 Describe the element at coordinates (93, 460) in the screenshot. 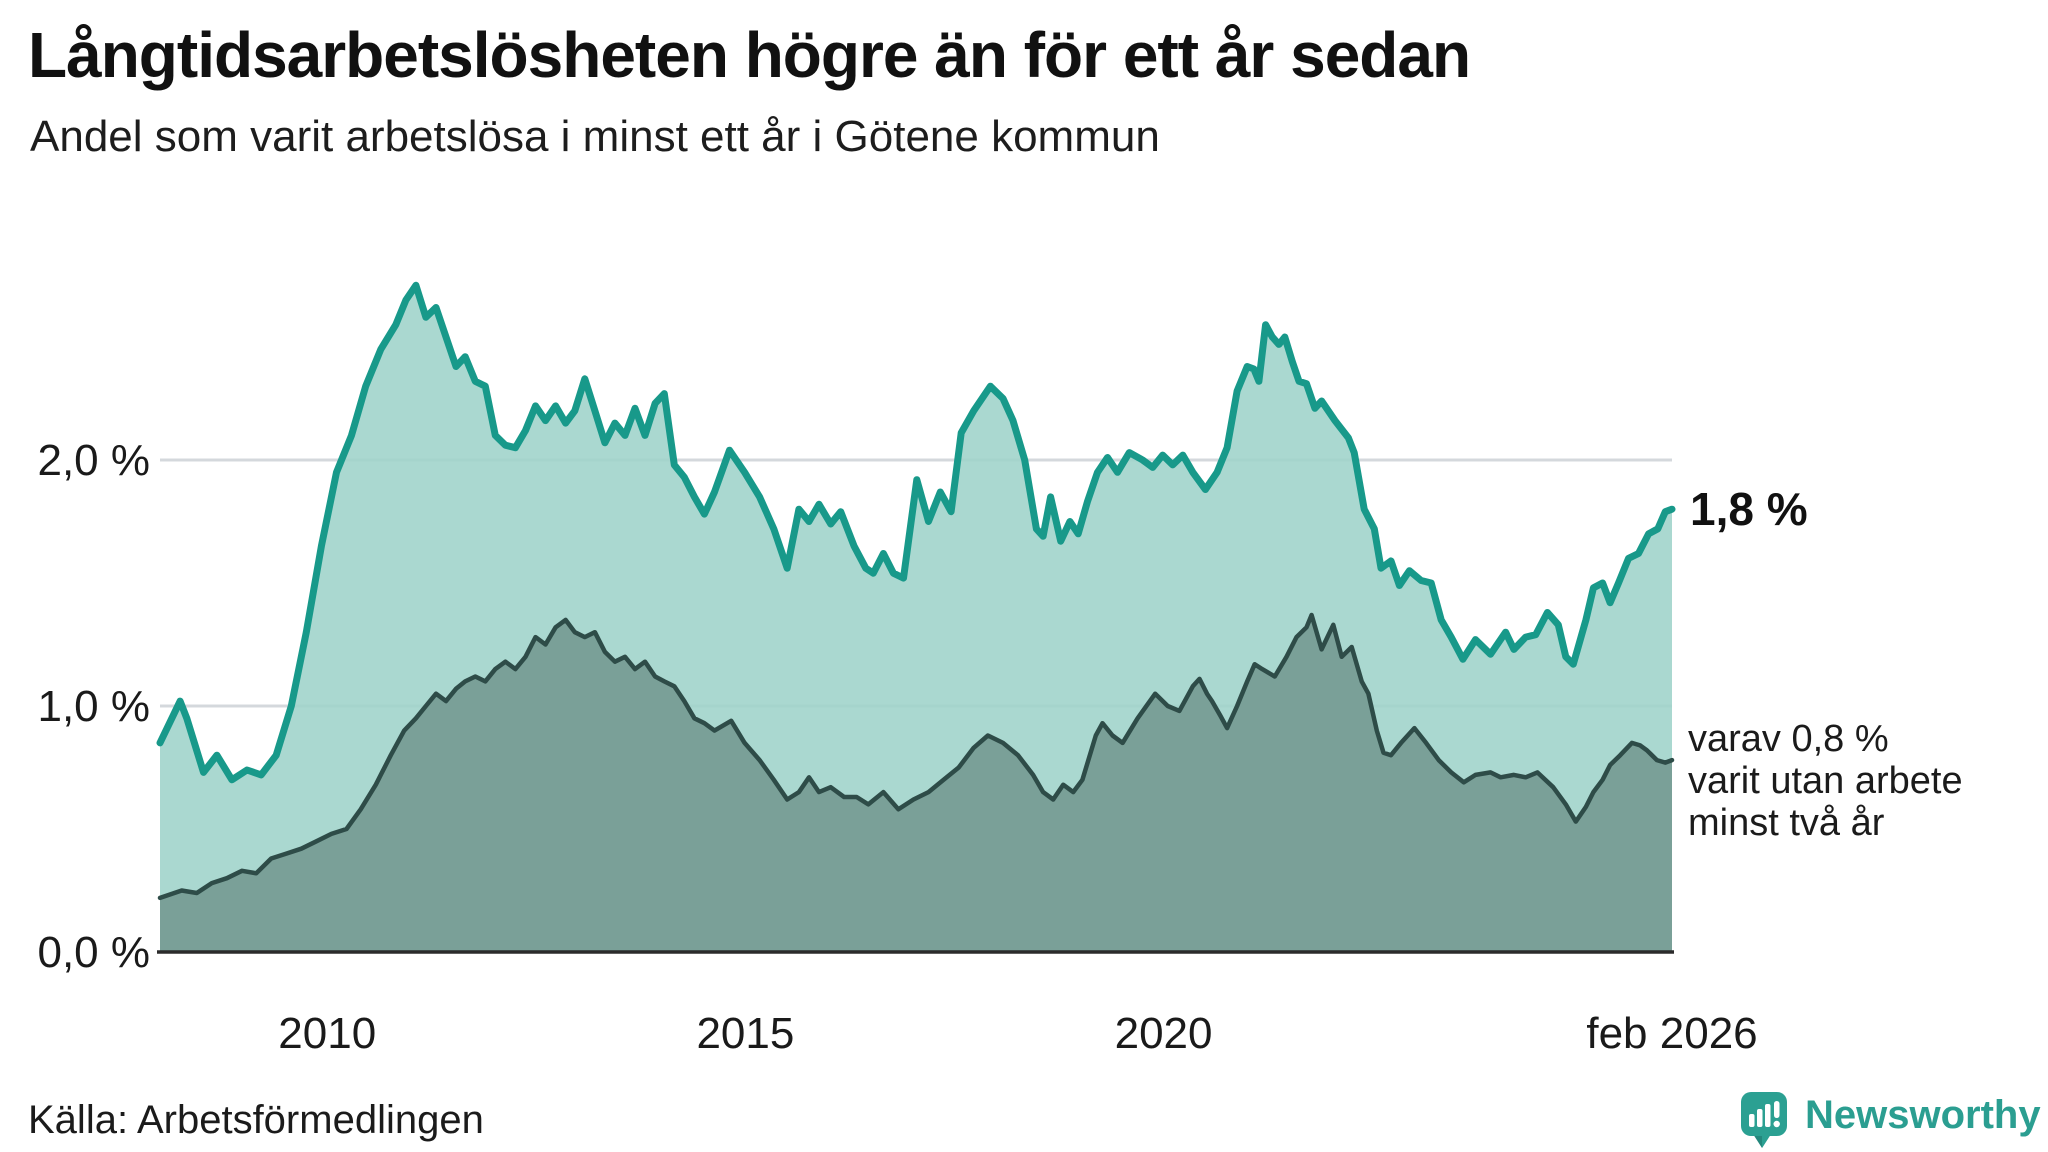

I see `y-tick-label: 2,0 %` at that location.